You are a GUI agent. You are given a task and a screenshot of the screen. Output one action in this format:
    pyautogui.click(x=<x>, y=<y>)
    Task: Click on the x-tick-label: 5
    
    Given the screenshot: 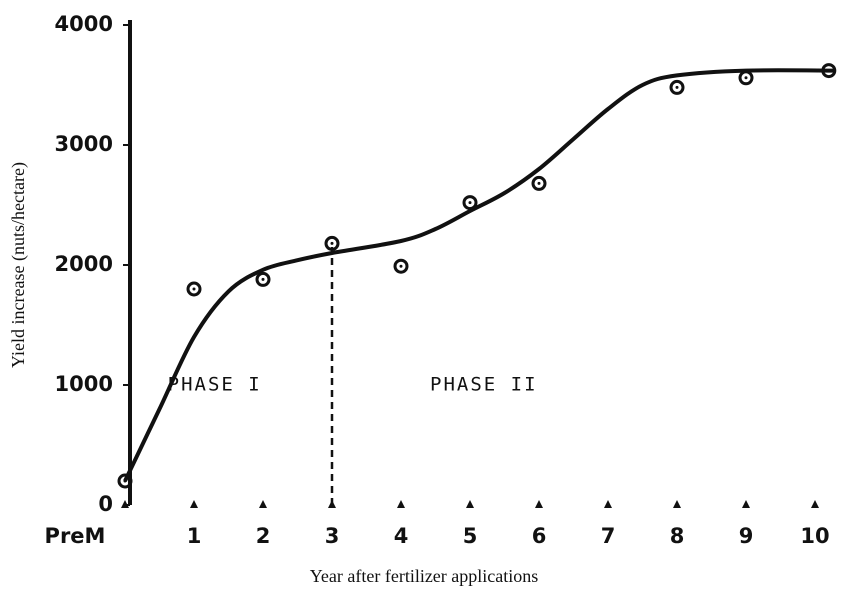 What is the action you would take?
    pyautogui.click(x=470, y=536)
    